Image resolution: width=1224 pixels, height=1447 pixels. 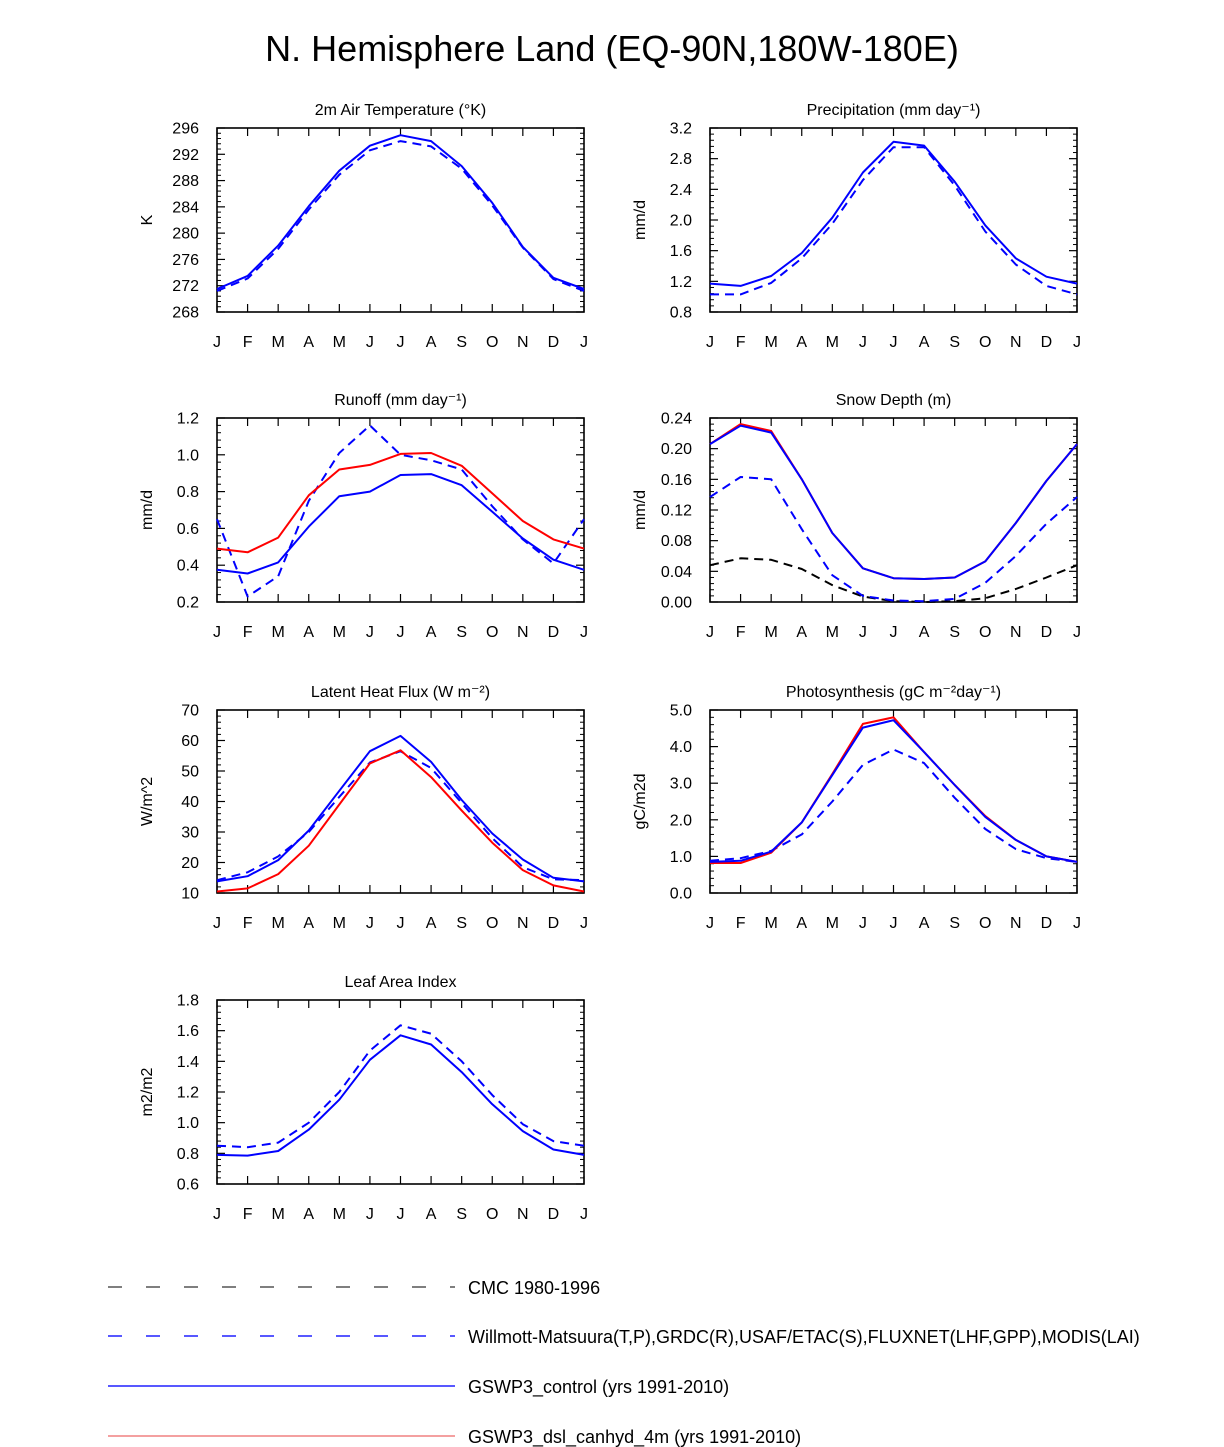 I want to click on y-tick-label: 296, so click(x=185, y=129).